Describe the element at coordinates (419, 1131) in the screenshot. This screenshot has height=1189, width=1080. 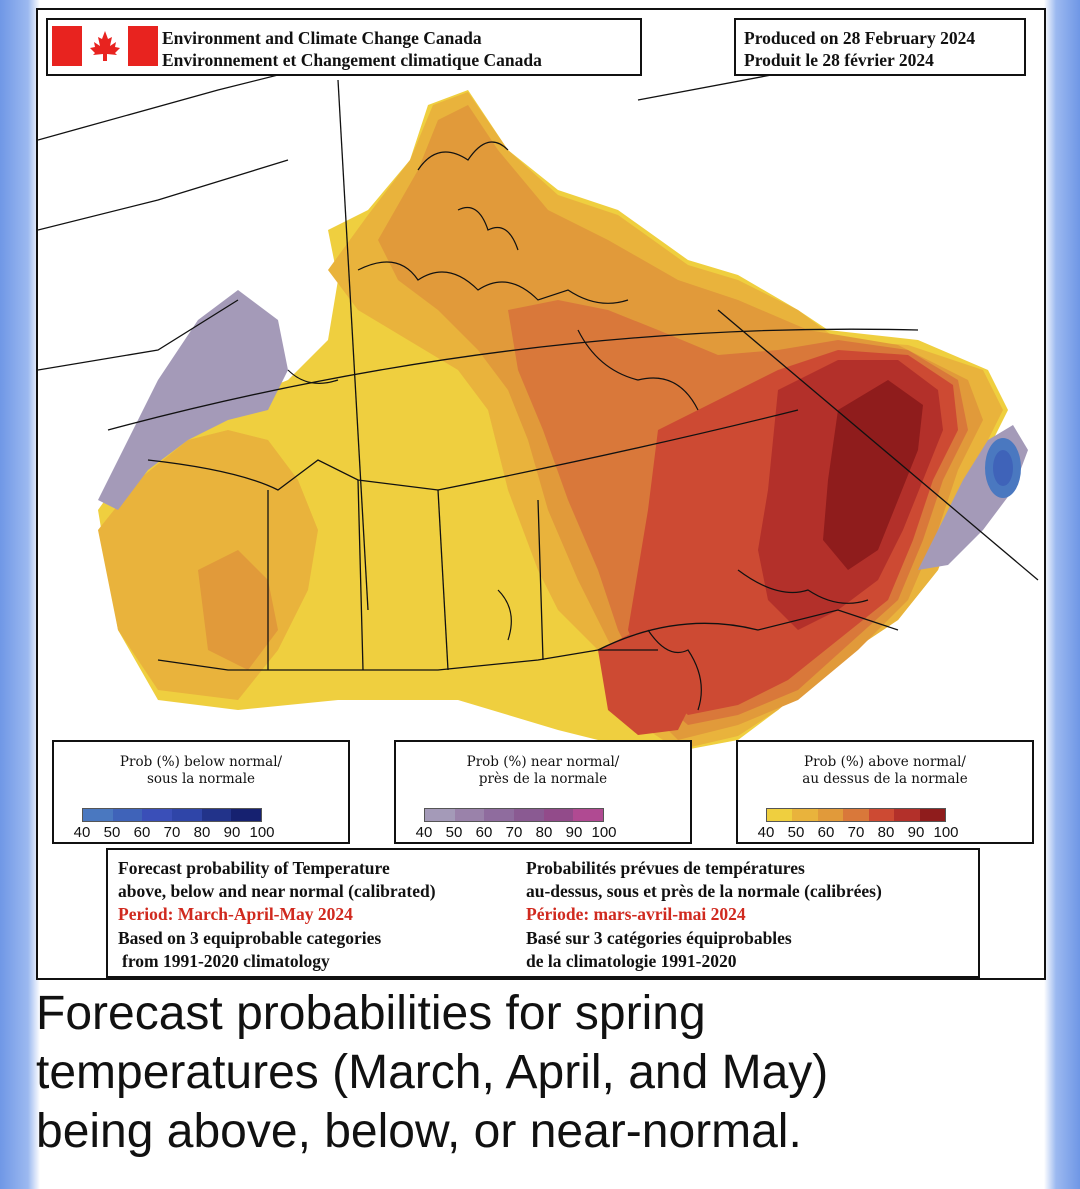
I see `caption-line: being above, below, or near-normal.` at that location.